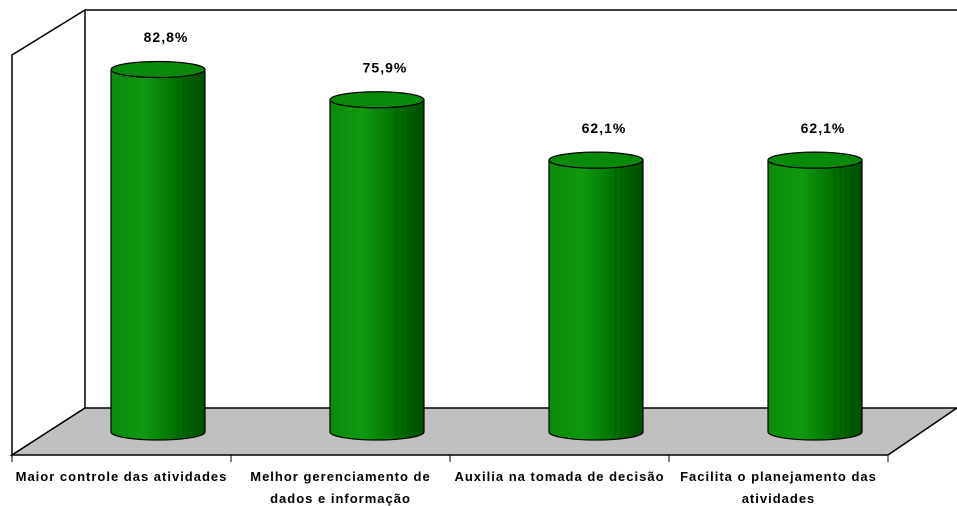 The image size is (957, 506). Describe the element at coordinates (48, 232) in the screenshot. I see `side-wall` at that location.